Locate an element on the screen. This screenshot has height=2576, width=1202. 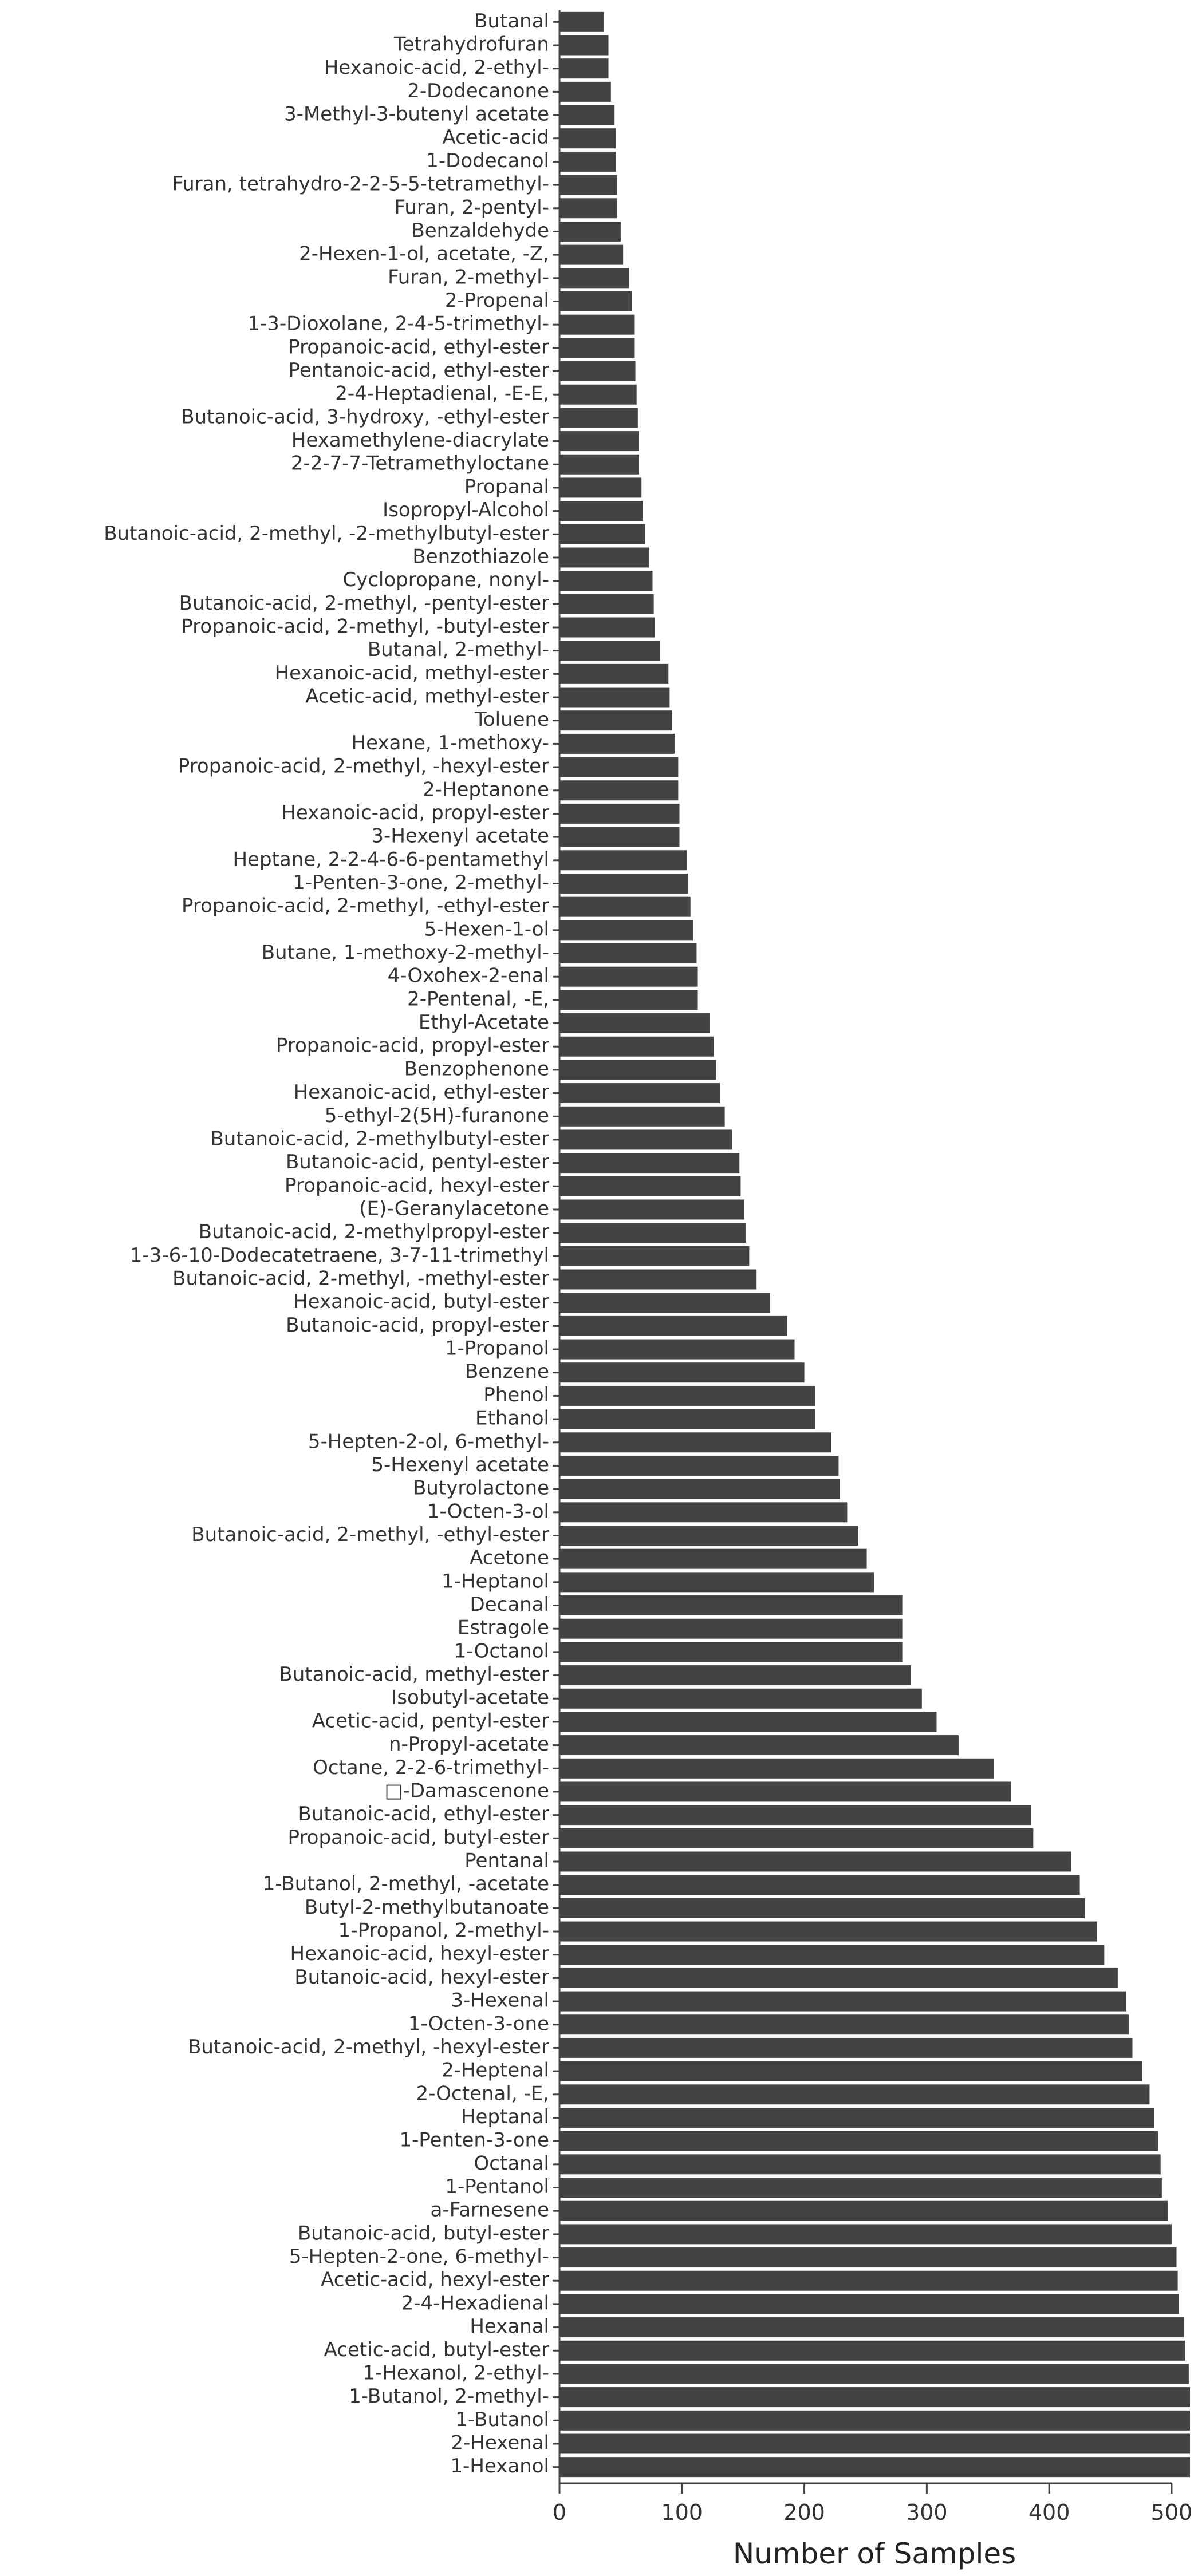
category-label: 1-Octanol is located at coordinates (502, 1650).